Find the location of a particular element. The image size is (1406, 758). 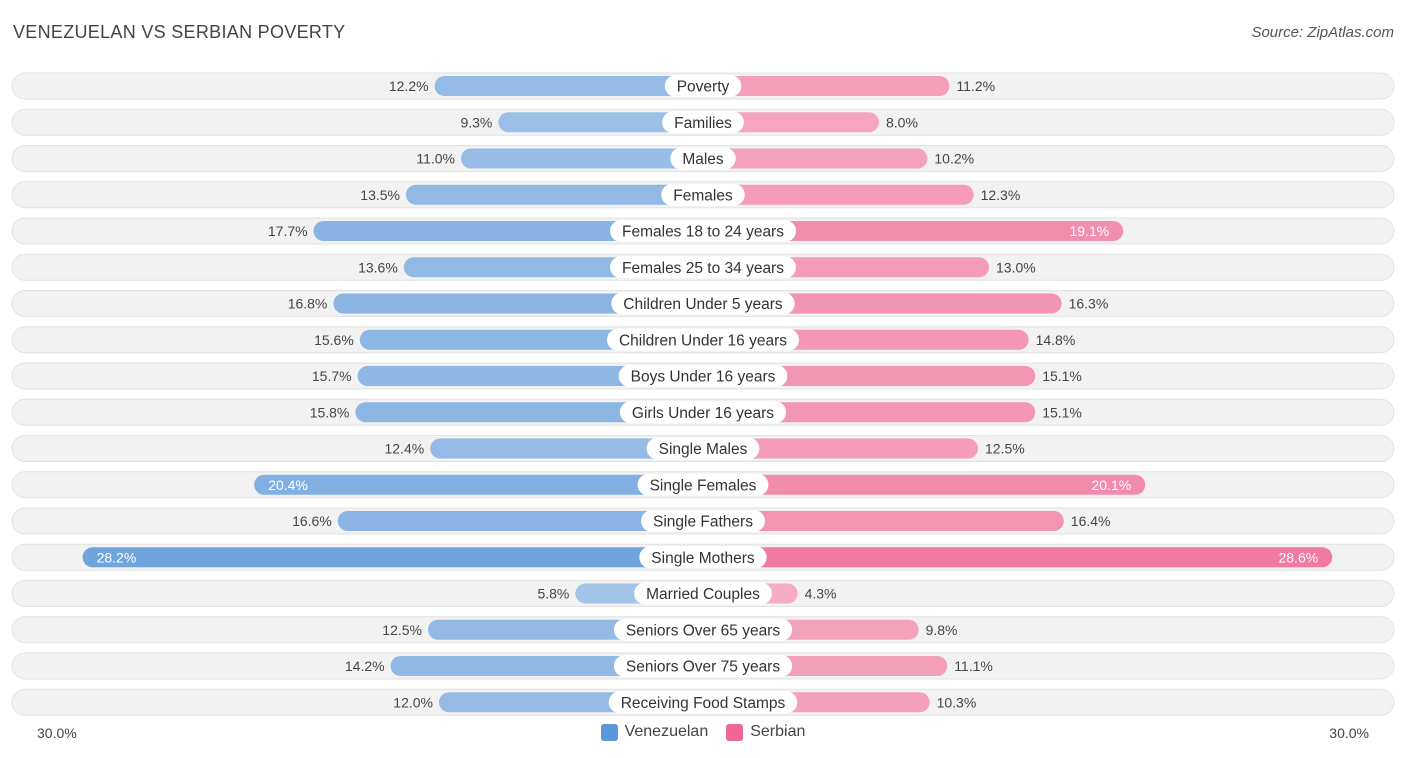

category-label: Females is located at coordinates (703, 195).